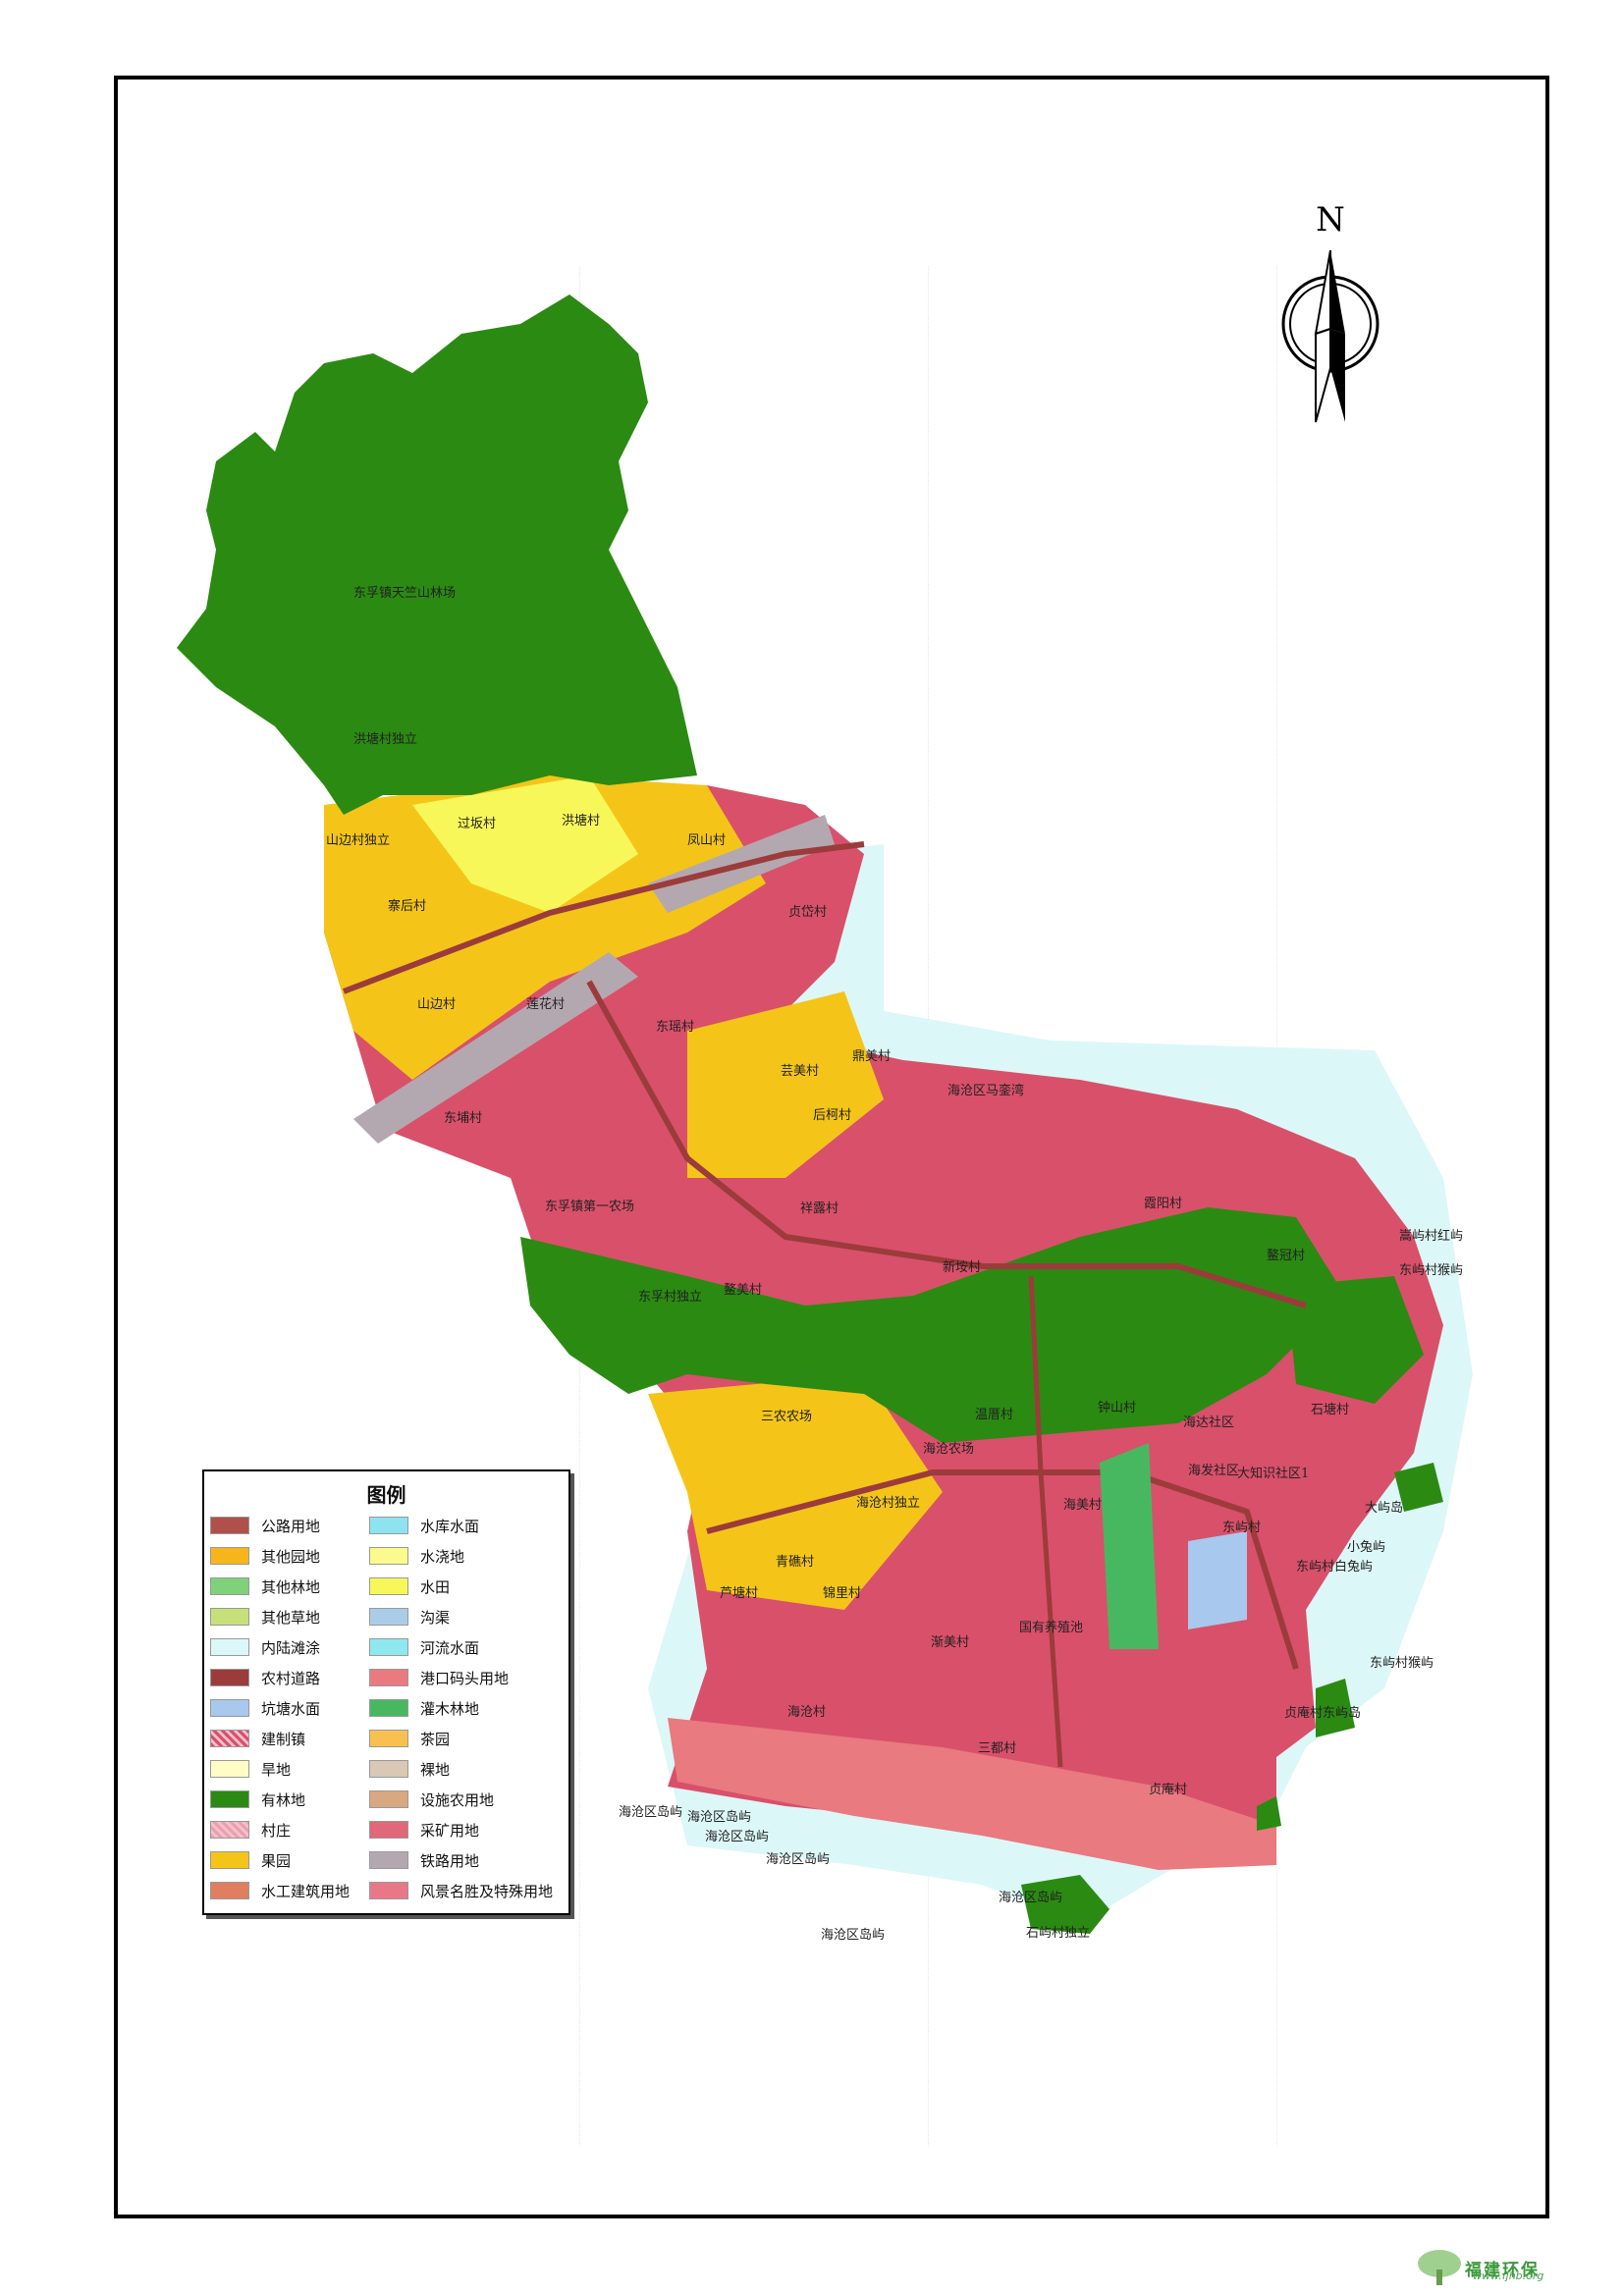 This screenshot has width=1623, height=2296. I want to click on legend-label: 茶园, so click(436, 1739).